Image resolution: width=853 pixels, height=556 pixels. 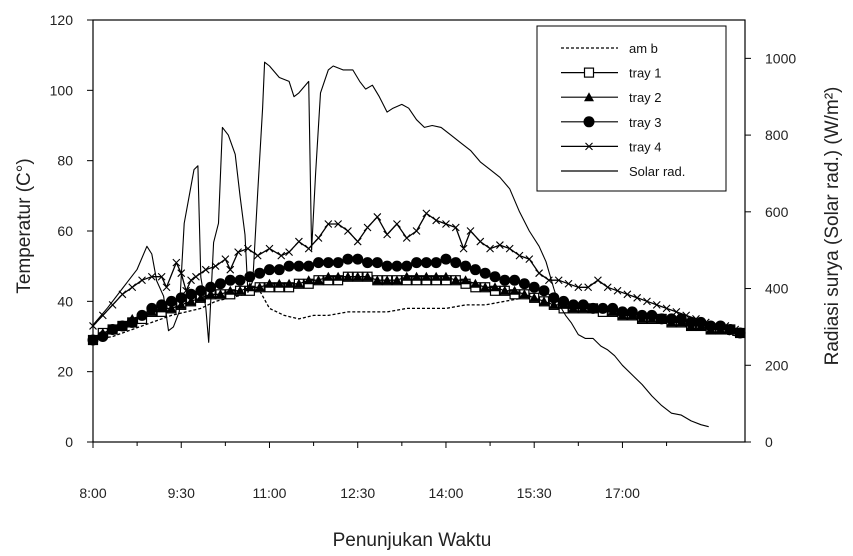 I want to click on legend-item: tray 1, so click(x=611, y=73).